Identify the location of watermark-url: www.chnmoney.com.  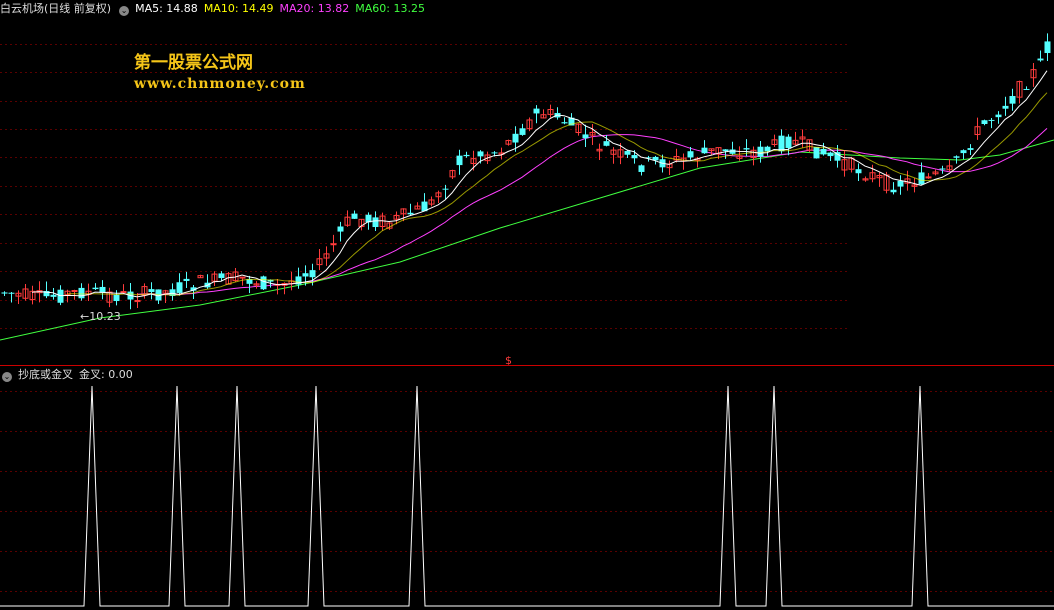
(220, 84).